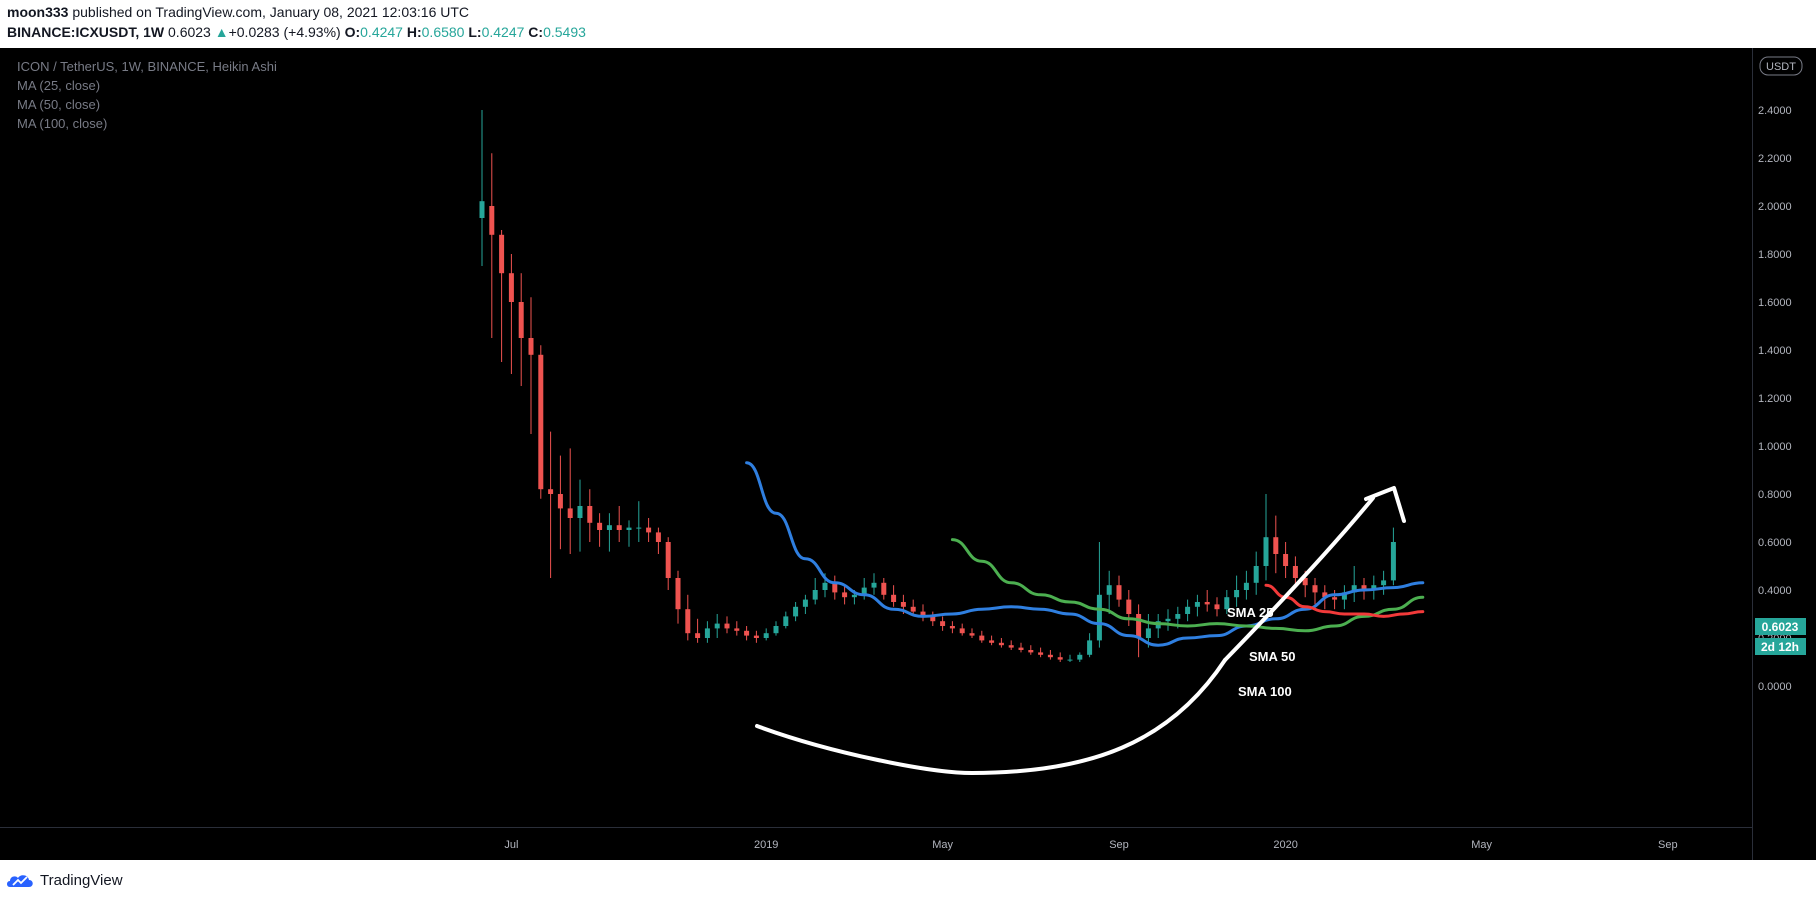  What do you see at coordinates (1775, 303) in the screenshot?
I see `price-tick-label: 1.6000` at bounding box center [1775, 303].